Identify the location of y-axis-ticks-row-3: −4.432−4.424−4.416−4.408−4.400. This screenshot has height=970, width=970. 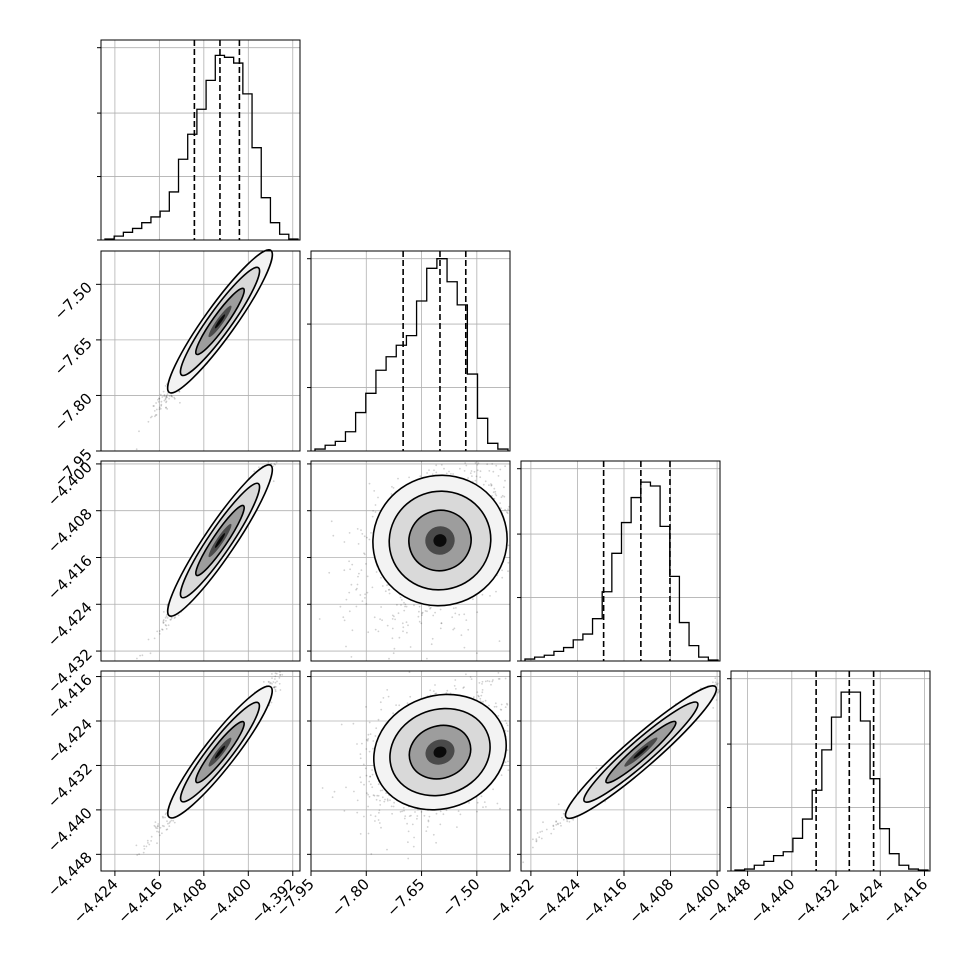
(72, 577).